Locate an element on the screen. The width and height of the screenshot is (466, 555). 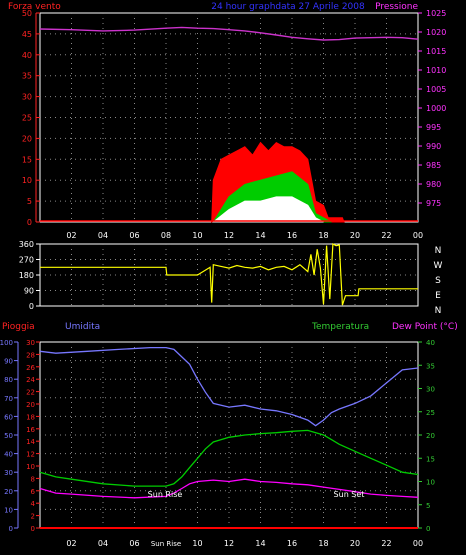
dew-point-series is located at coordinates (229, 488).